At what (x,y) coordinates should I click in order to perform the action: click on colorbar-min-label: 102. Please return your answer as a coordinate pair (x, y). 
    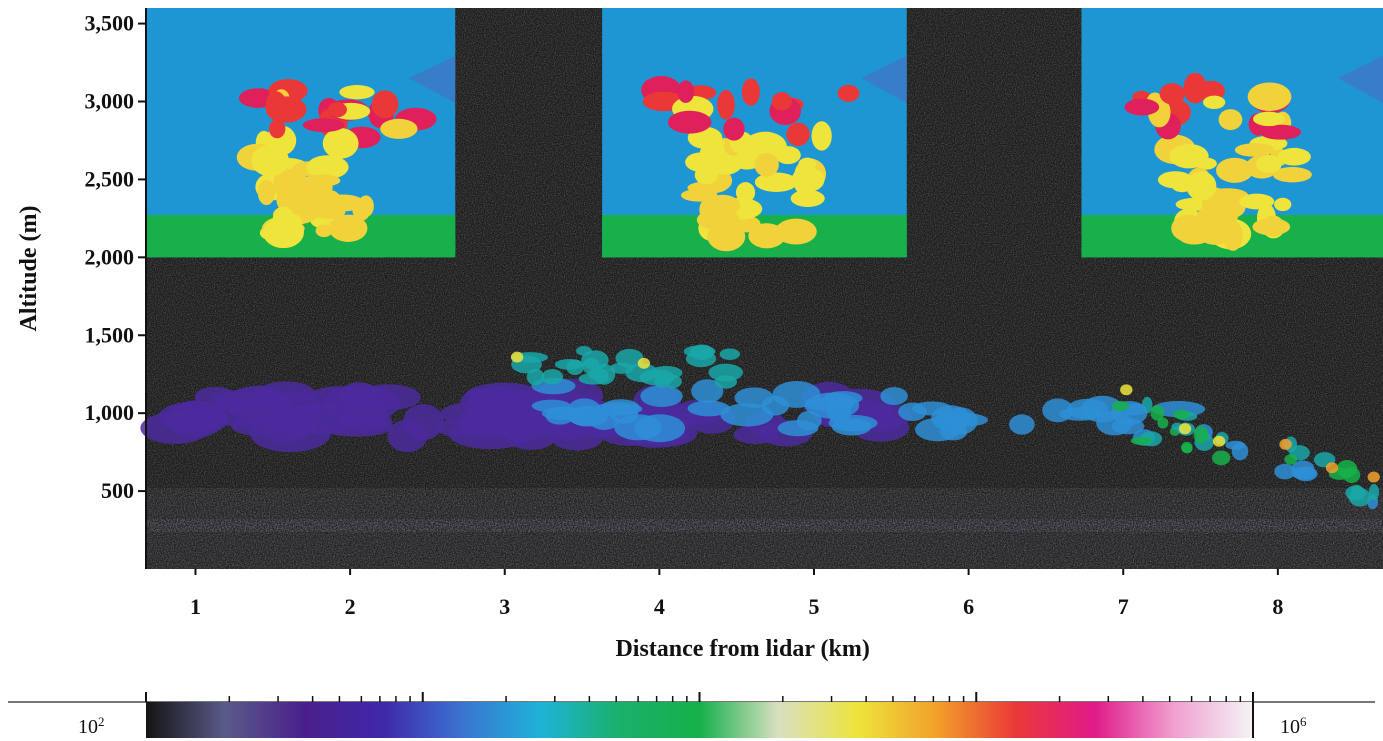
    Looking at the image, I should click on (91, 726).